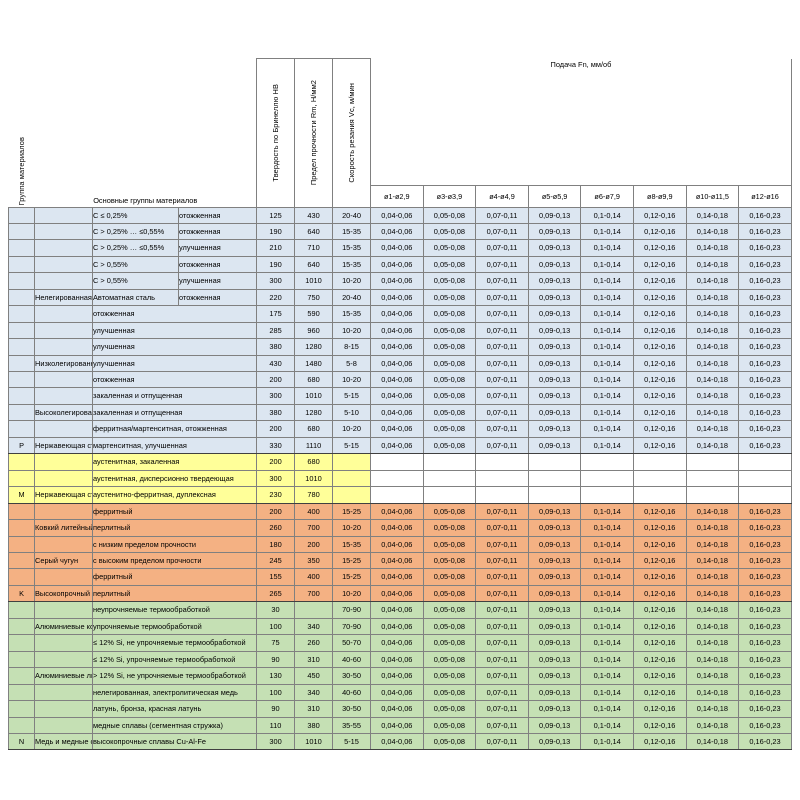 The height and width of the screenshot is (800, 800). Describe the element at coordinates (63, 626) in the screenshot. I see `cell-material-group: Алюминиевые ковкие сплавы` at that location.